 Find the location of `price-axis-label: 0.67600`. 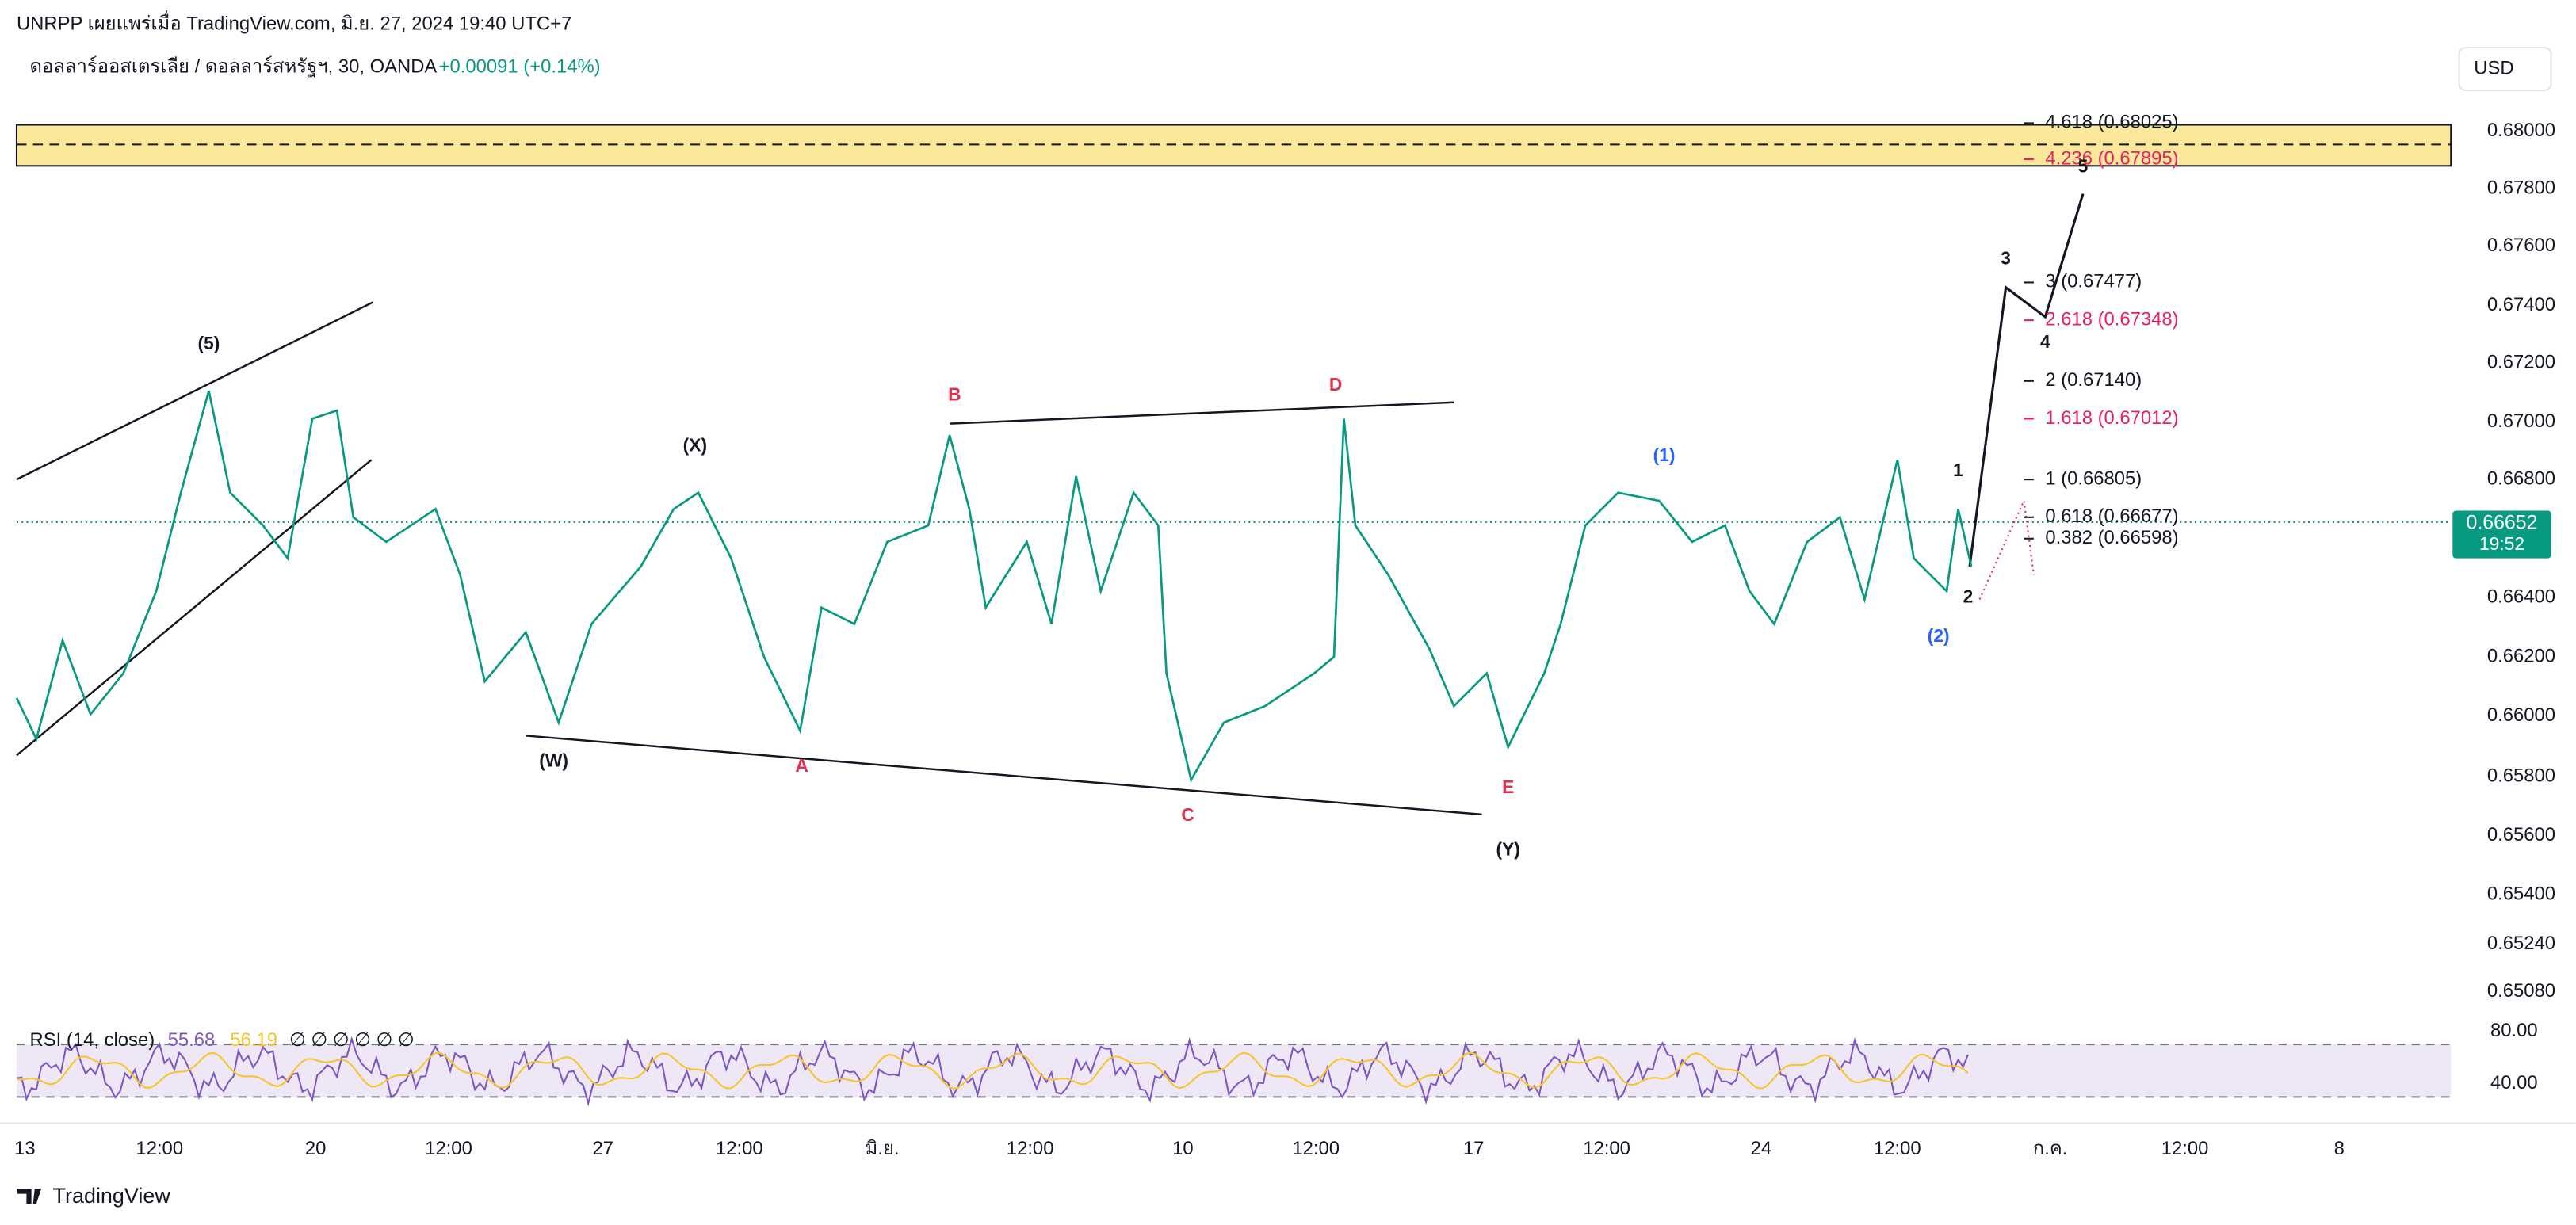

price-axis-label: 0.67600 is located at coordinates (2521, 246).